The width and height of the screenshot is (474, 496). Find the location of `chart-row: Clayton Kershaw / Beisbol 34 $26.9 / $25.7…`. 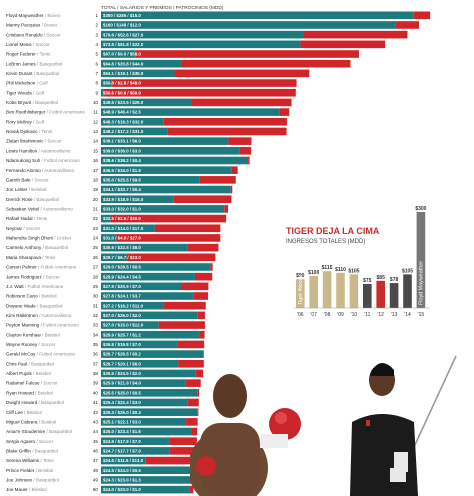

chart-row: Clayton Kershaw / Beisbol 34 $26.9 / $25.7… is located at coordinates (105, 334).